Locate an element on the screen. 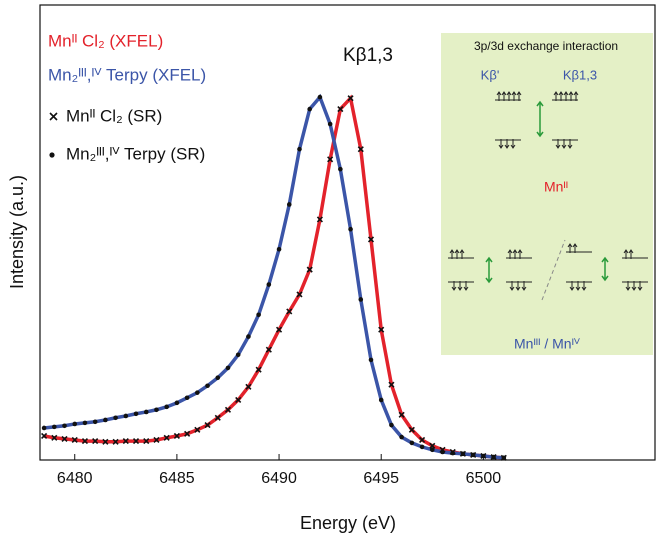 The width and height of the screenshot is (656, 538). inset-diagram is located at coordinates (548, 196).